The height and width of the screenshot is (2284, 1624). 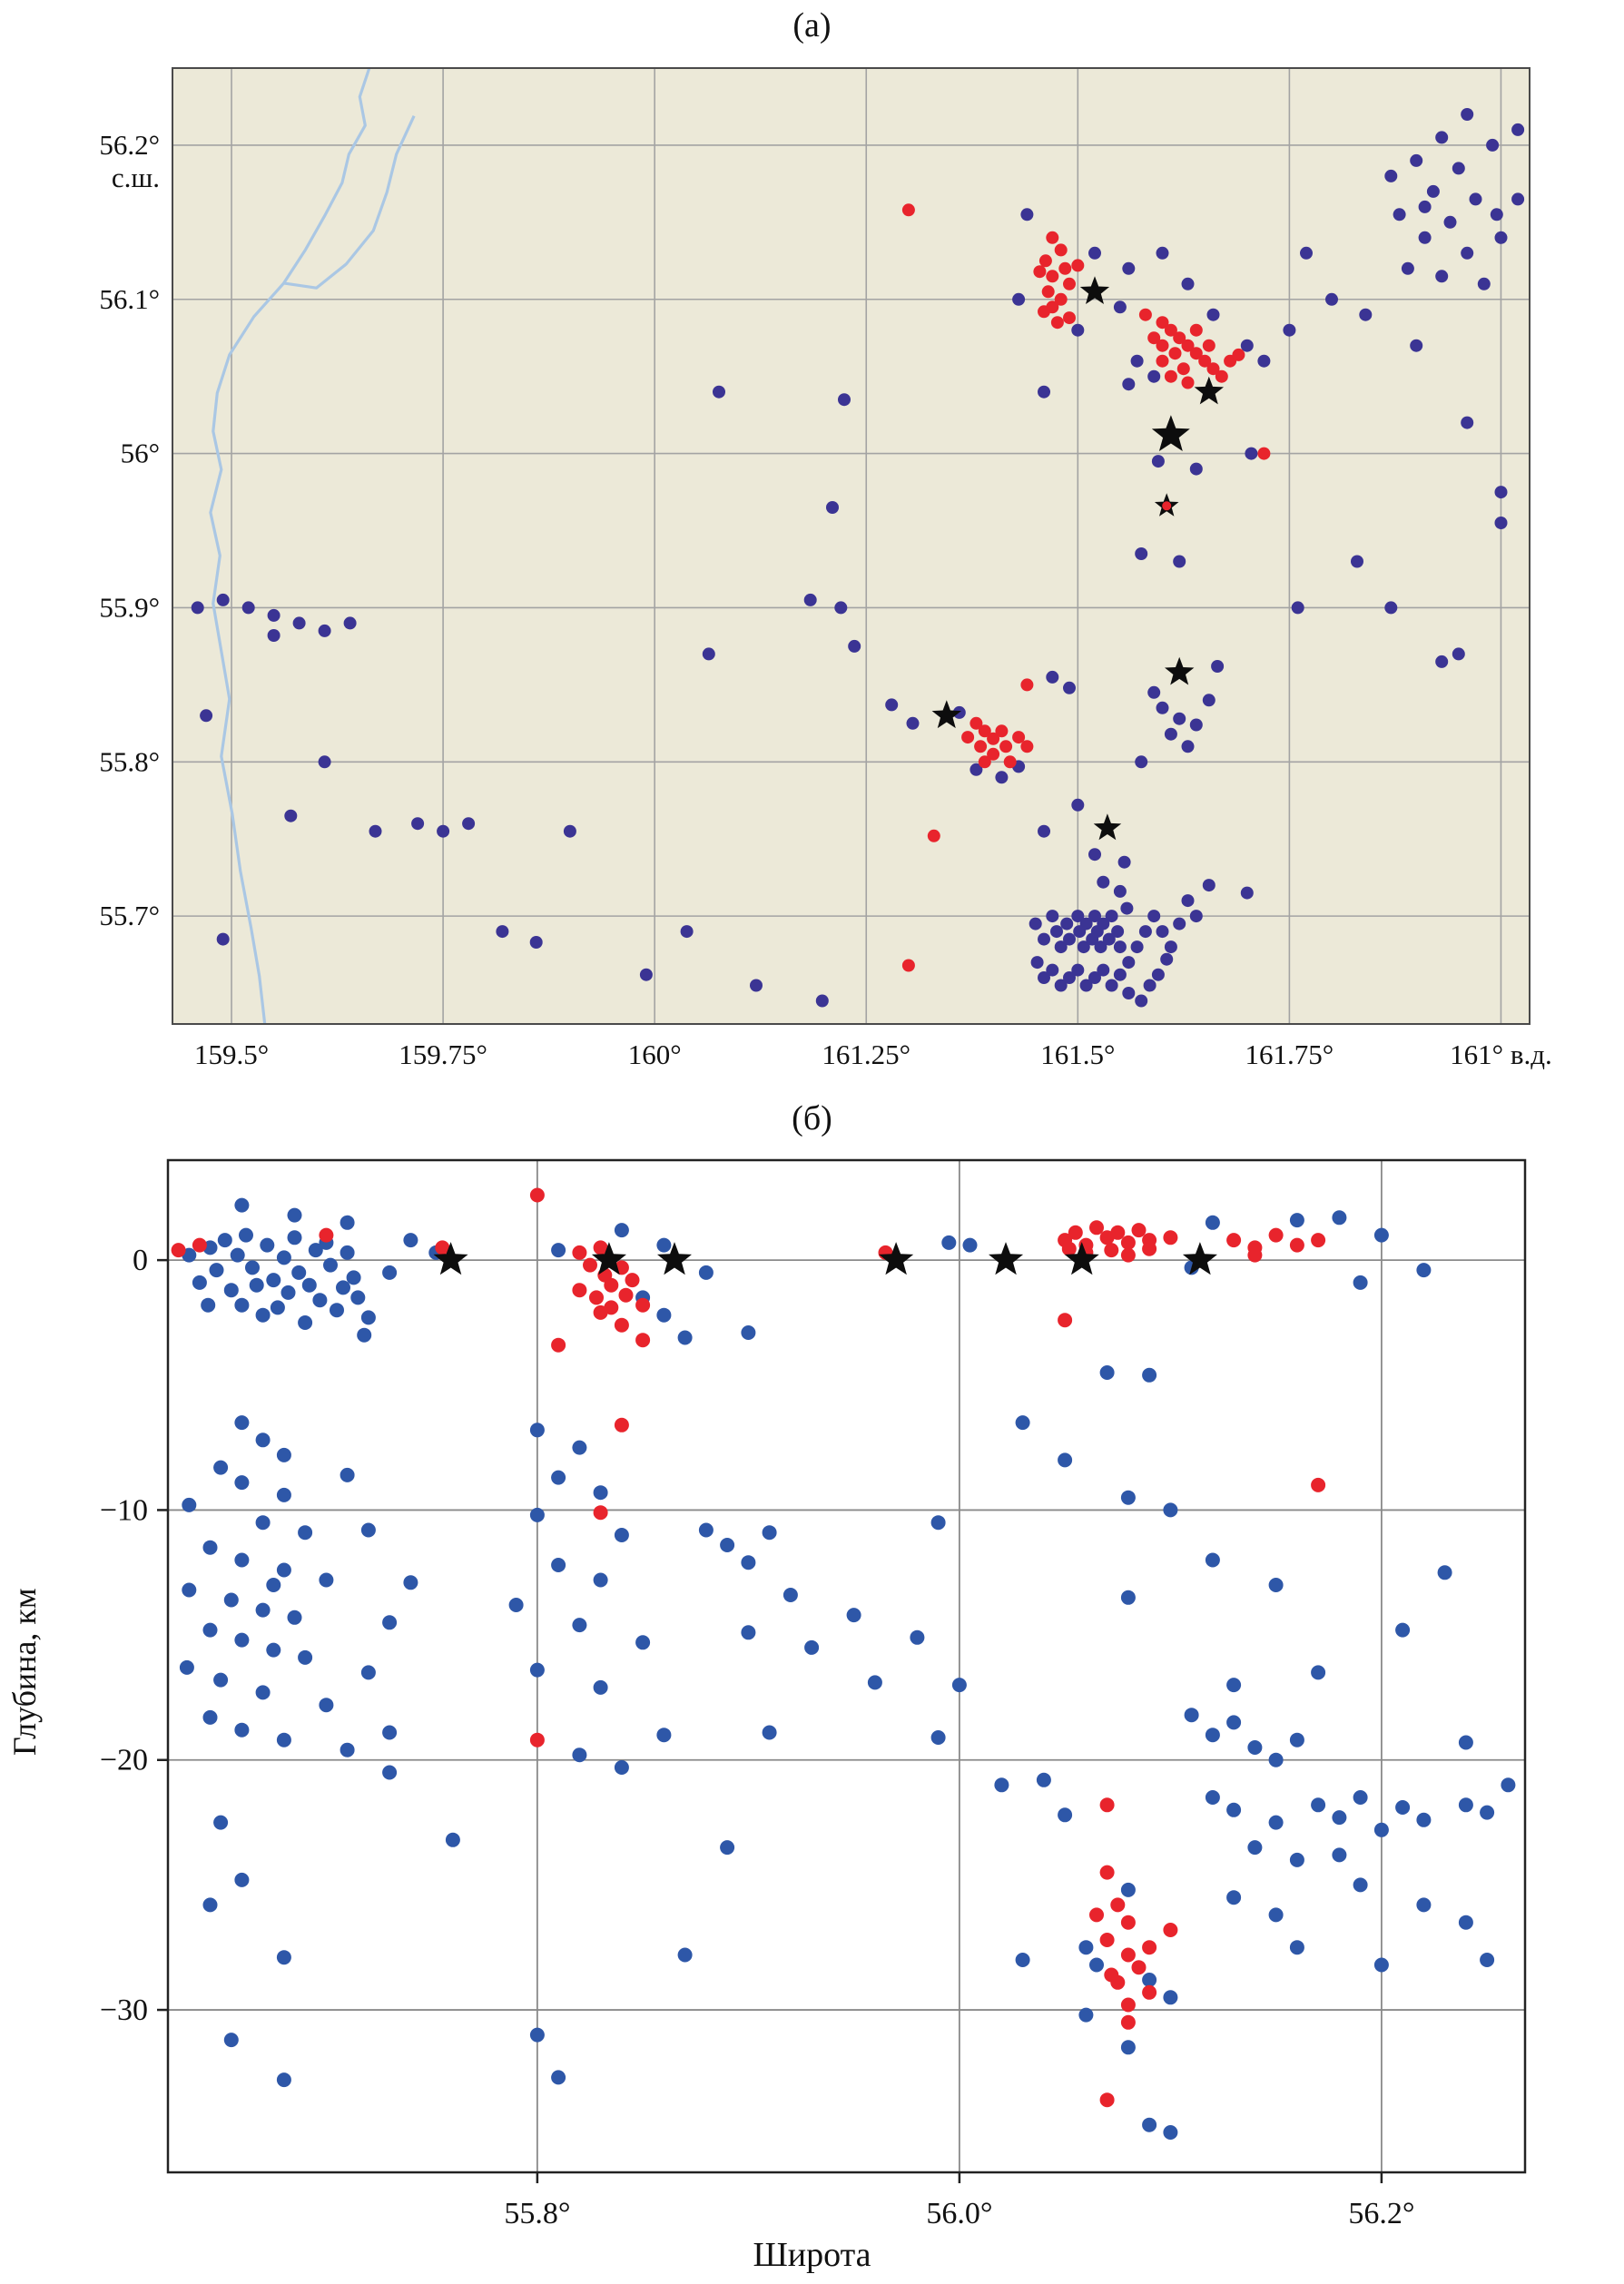 I want to click on y-tick-label: 55.8°, so click(x=129, y=761).